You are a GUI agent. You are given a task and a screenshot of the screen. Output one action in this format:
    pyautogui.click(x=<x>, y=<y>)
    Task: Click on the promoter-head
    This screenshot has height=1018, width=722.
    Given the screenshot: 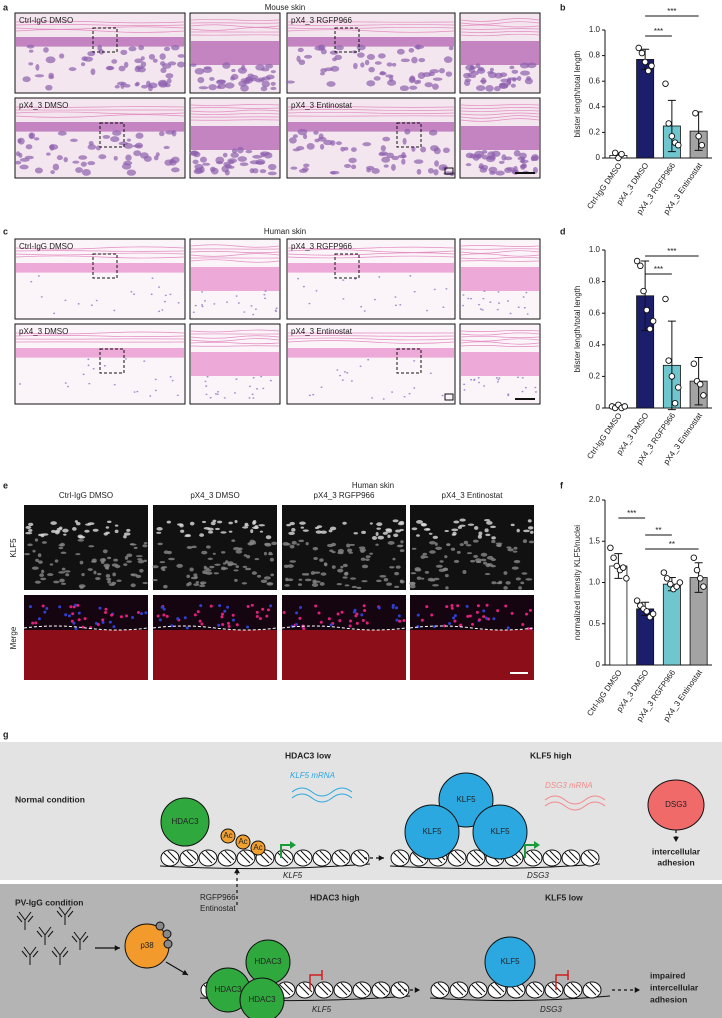 What is the action you would take?
    pyautogui.click(x=293, y=845)
    